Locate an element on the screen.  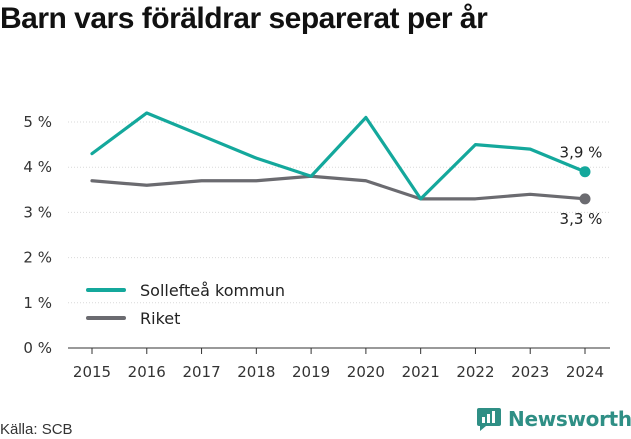
x-tick-label: 2016 is located at coordinates (147, 372).